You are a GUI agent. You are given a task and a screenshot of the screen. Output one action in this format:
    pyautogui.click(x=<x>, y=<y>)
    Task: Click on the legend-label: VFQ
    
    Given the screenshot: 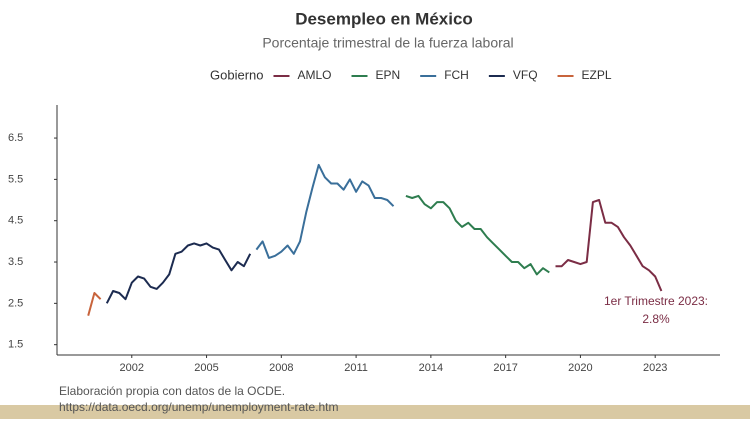 What is the action you would take?
    pyautogui.click(x=525, y=75)
    